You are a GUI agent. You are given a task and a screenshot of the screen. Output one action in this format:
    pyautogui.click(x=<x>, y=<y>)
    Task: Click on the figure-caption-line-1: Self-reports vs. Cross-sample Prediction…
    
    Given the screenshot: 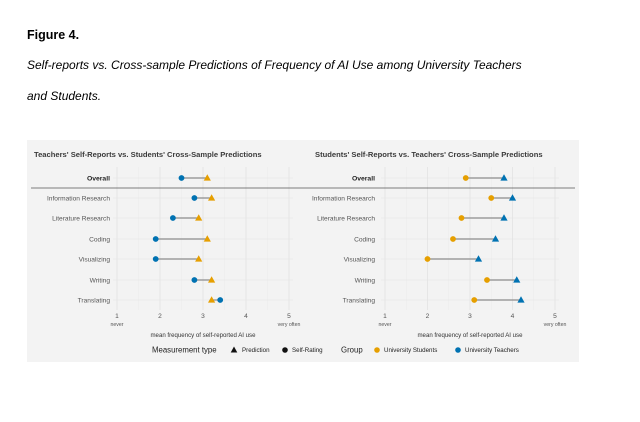 What is the action you would take?
    pyautogui.click(x=274, y=65)
    